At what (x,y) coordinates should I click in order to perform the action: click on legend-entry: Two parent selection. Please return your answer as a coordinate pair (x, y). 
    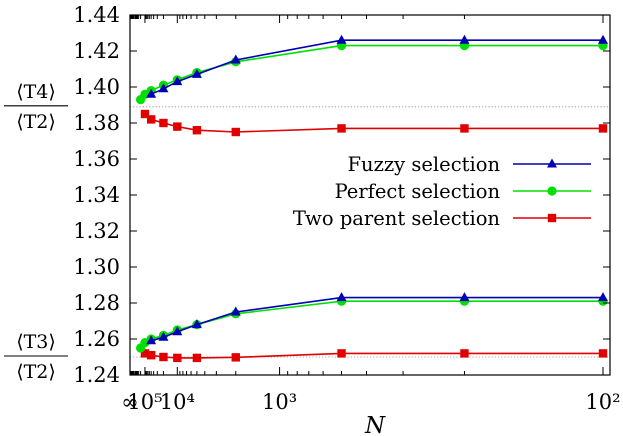
    Looking at the image, I should click on (442, 218).